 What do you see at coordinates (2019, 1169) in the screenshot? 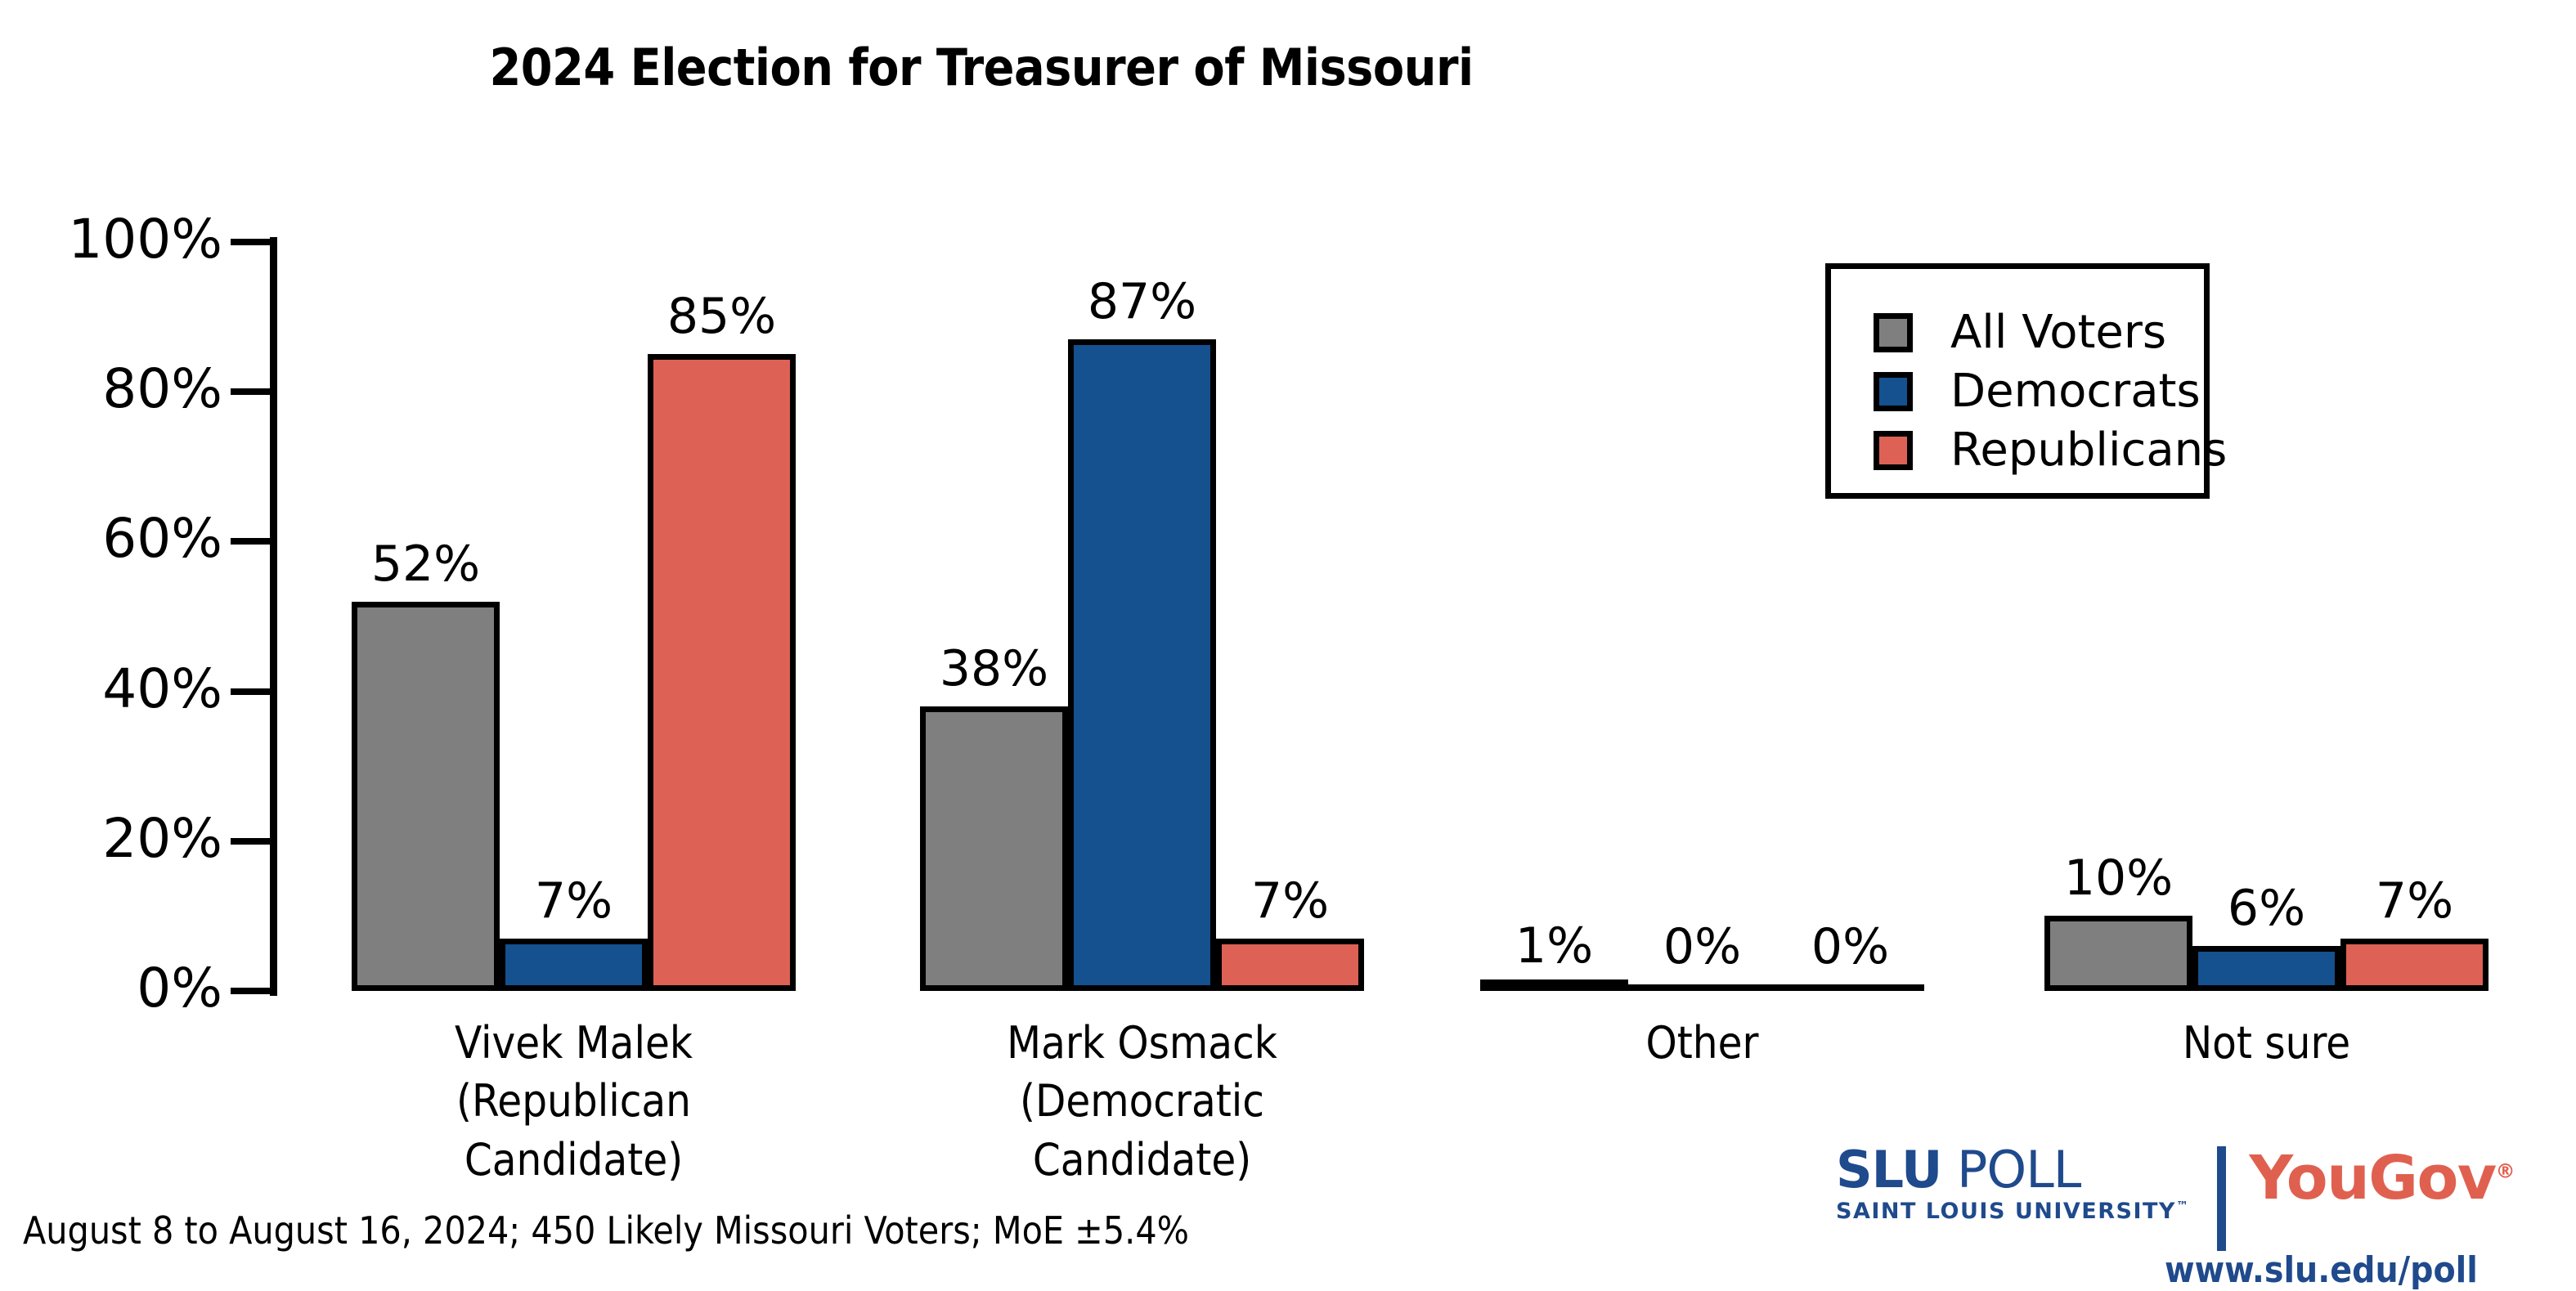
I see `slu-thin-text: POLL` at bounding box center [2019, 1169].